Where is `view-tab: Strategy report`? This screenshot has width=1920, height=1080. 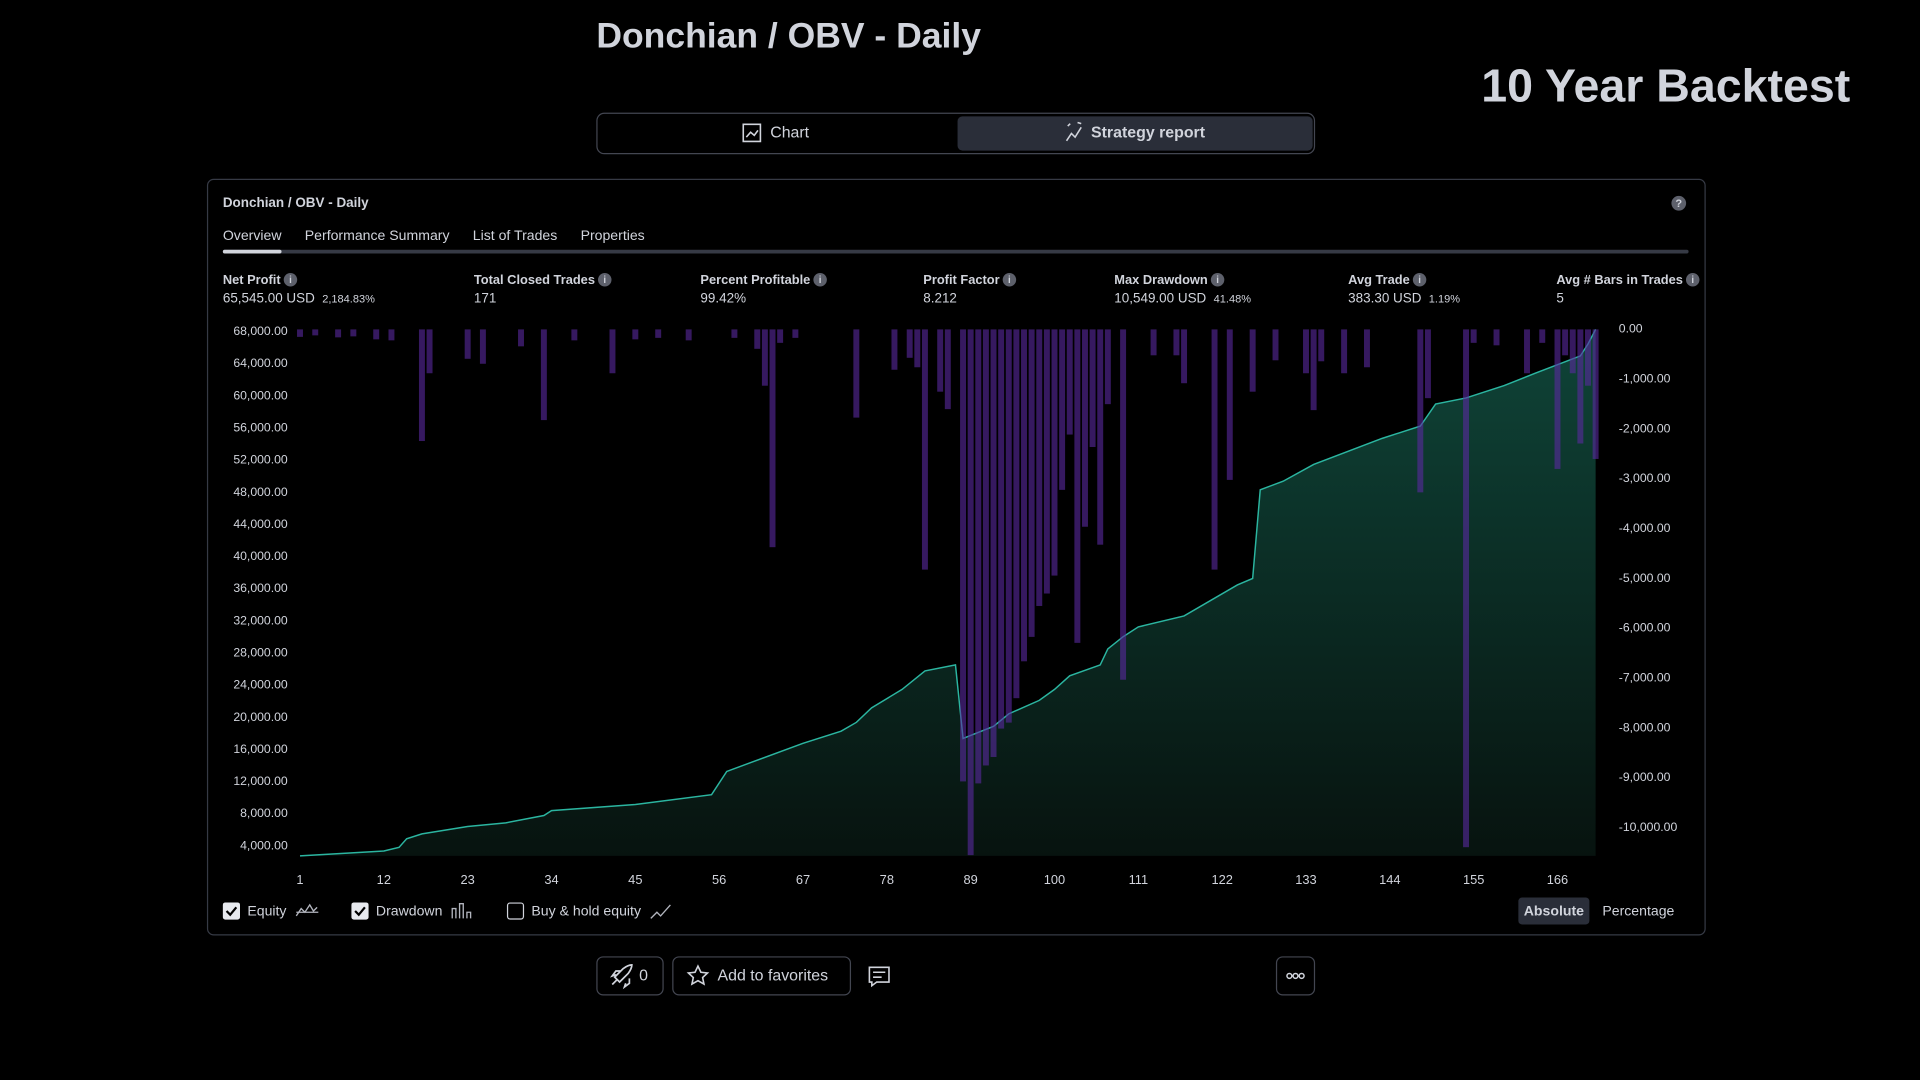
view-tab: Strategy report is located at coordinates (1135, 133).